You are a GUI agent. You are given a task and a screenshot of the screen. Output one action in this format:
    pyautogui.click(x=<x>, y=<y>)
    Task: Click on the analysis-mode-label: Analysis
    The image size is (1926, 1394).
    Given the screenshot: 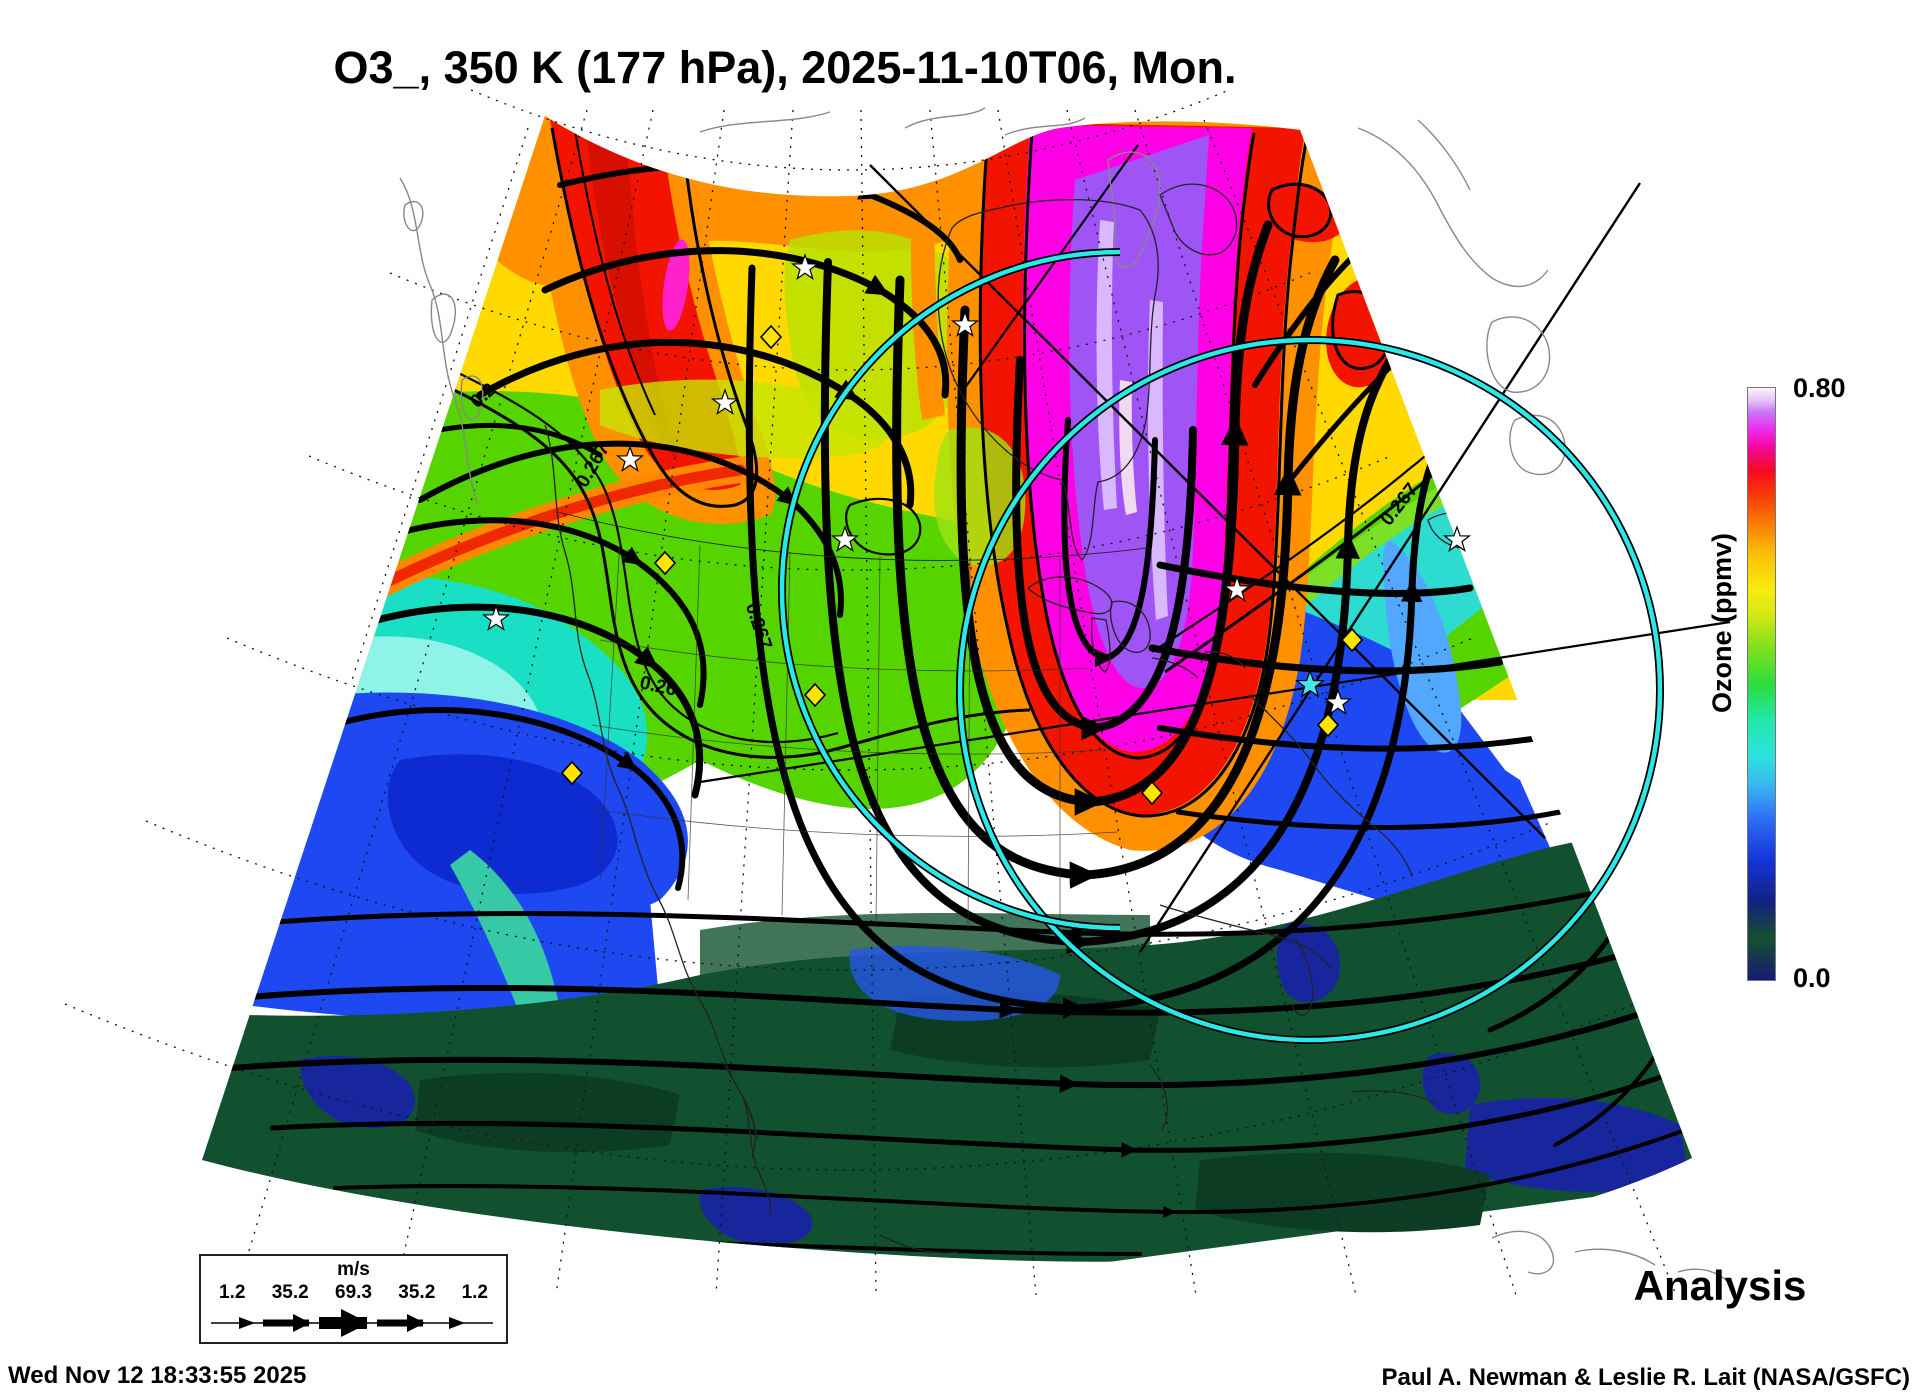 What is the action you would take?
    pyautogui.click(x=1720, y=1285)
    